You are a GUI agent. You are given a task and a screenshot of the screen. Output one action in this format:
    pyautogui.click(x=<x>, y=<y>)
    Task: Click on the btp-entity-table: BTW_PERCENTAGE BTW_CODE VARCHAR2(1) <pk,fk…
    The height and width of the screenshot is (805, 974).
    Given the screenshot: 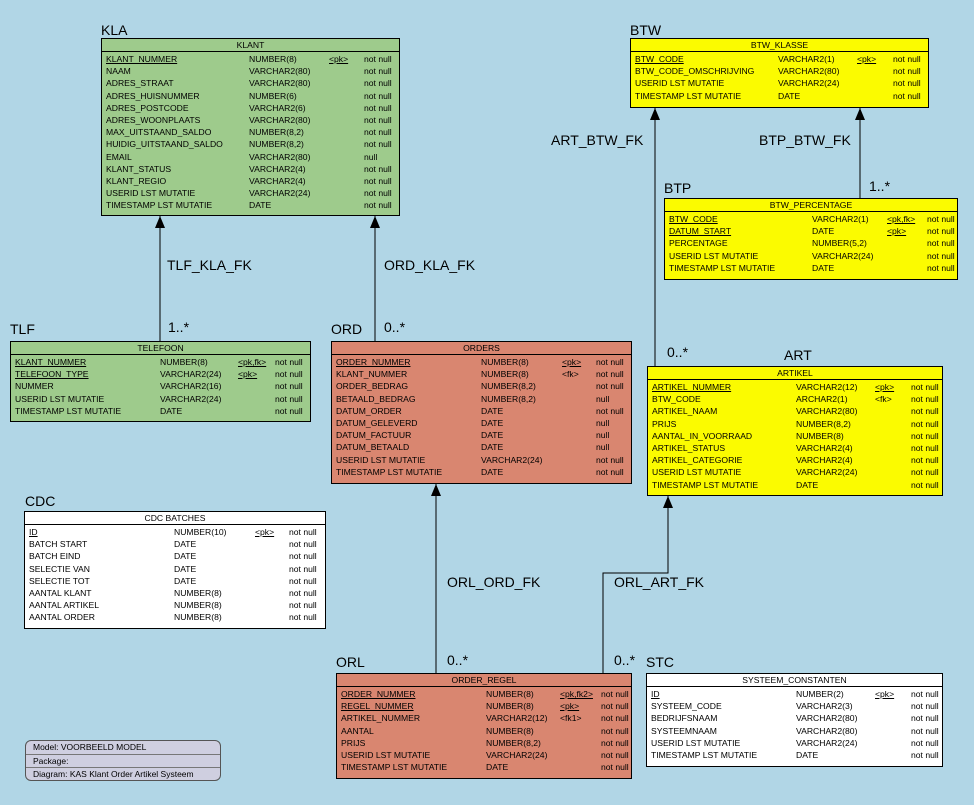 What is the action you would take?
    pyautogui.click(x=811, y=239)
    